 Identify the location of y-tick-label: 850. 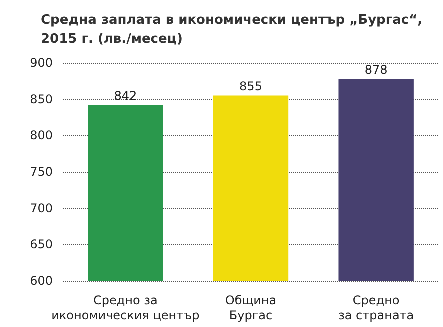
(41, 99).